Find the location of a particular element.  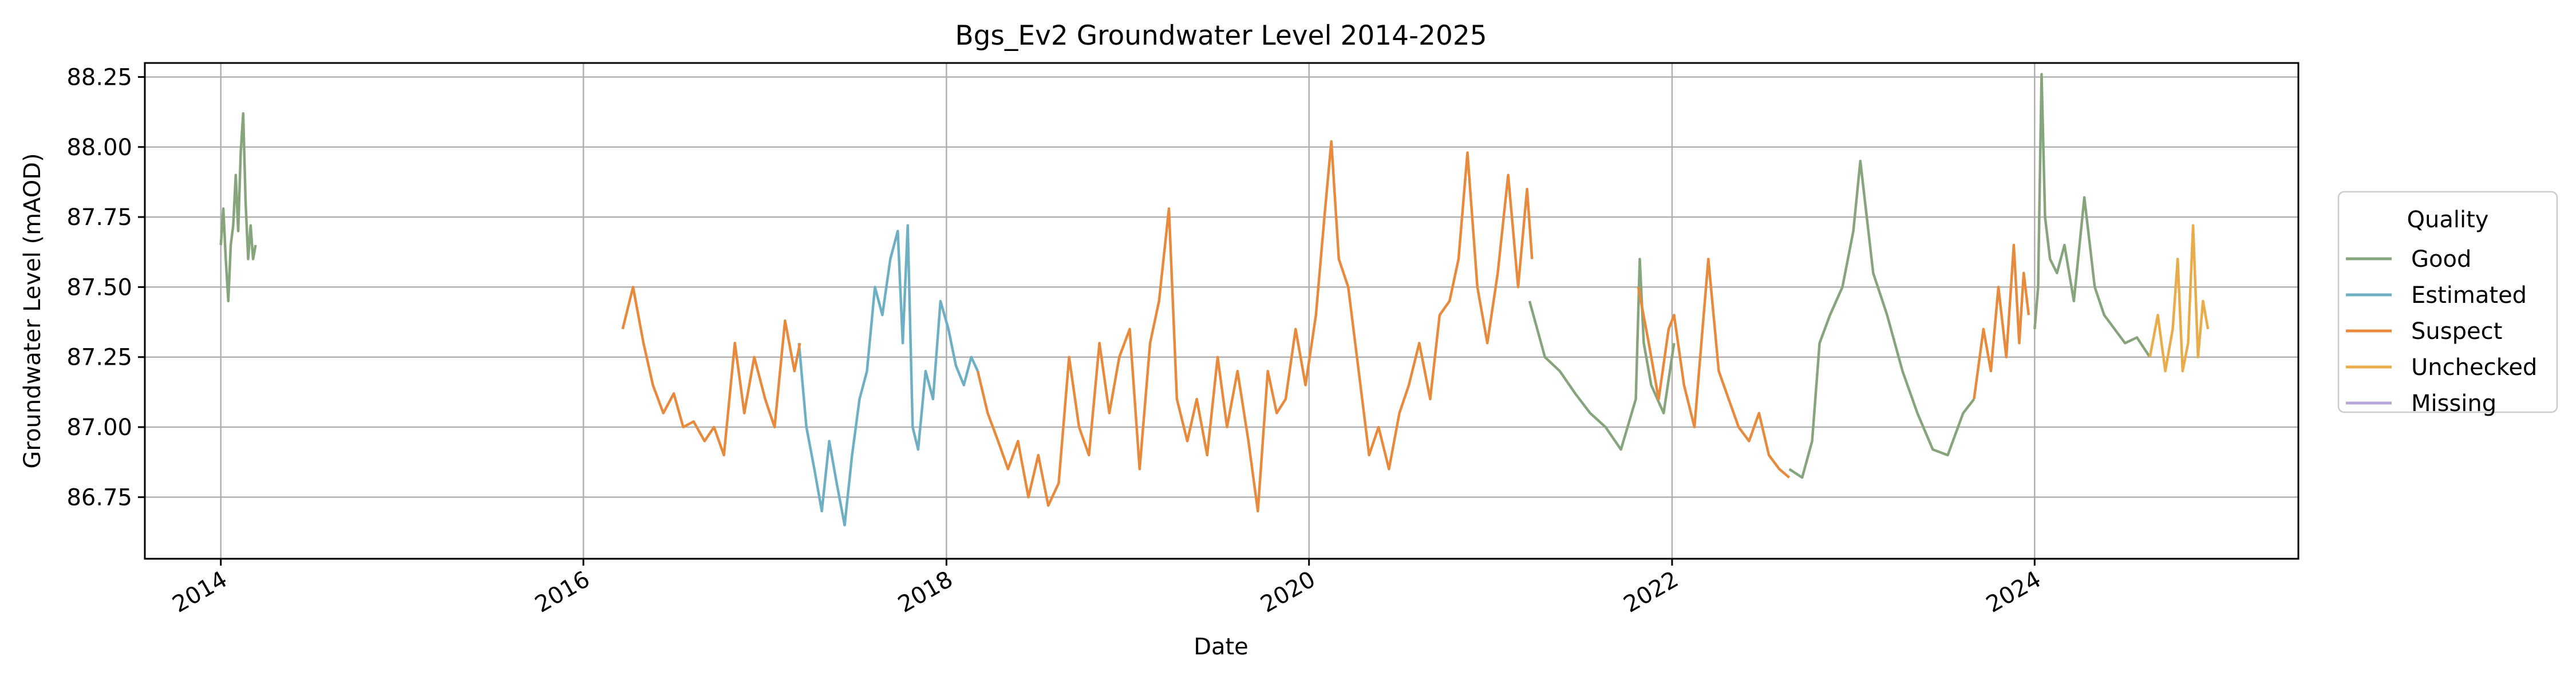

y-tick-label: 87.50 is located at coordinates (99, 288).